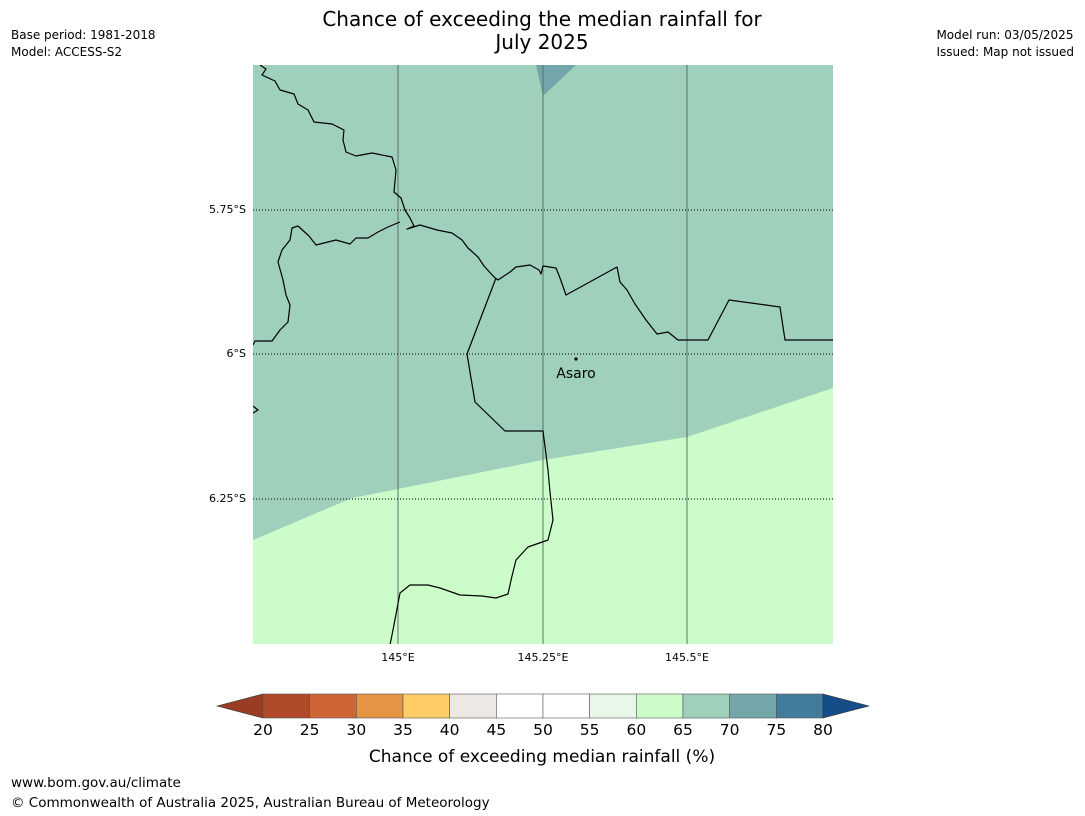  I want to click on lat-label-5-75s: 5.75°S, so click(227, 209).